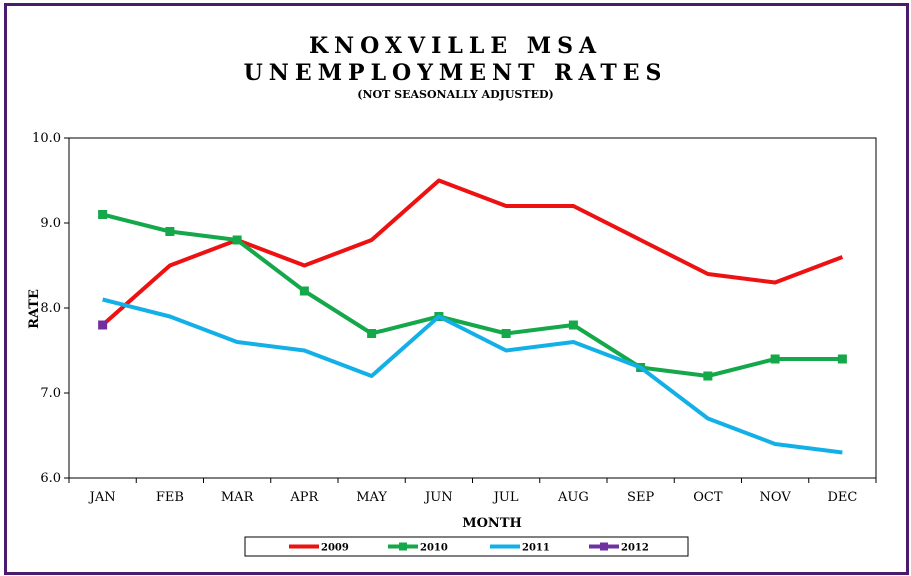 Image resolution: width=911 pixels, height=576 pixels. I want to click on chart-title-line1: KNOXVILLE MSA, so click(455, 46).